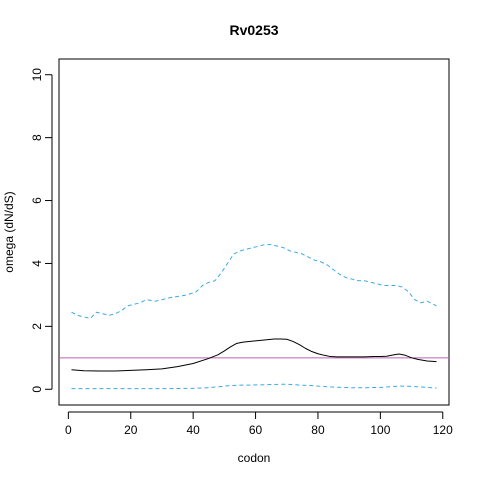  Describe the element at coordinates (254, 458) in the screenshot. I see `x-axis-label: codon` at that location.